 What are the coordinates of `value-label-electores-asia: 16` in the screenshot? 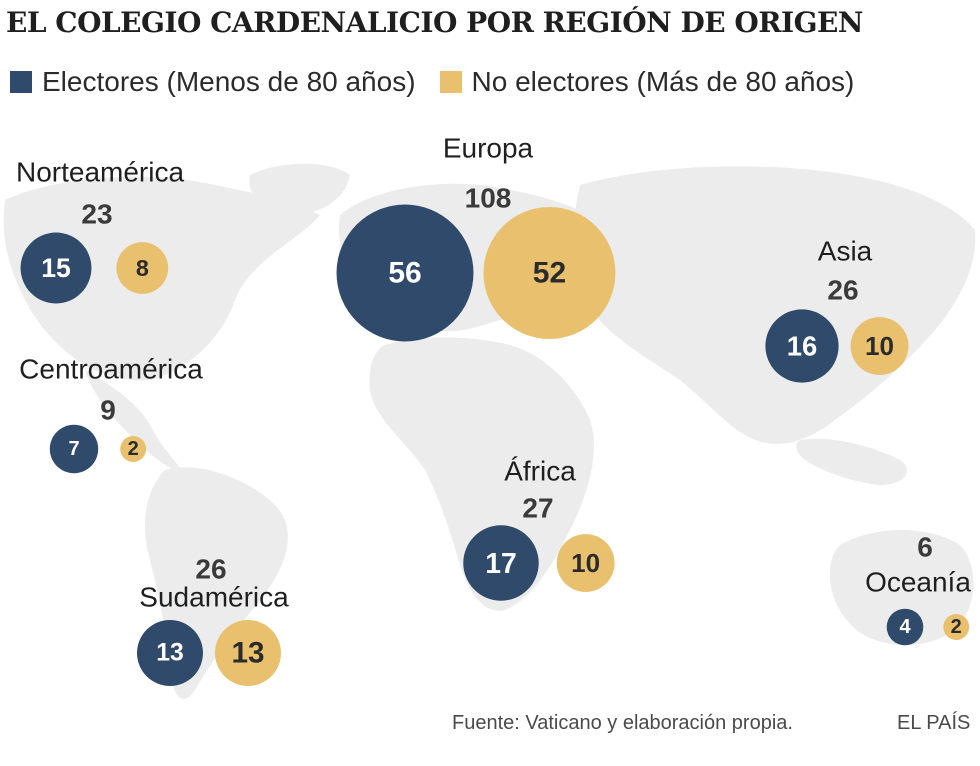 It's located at (802, 346).